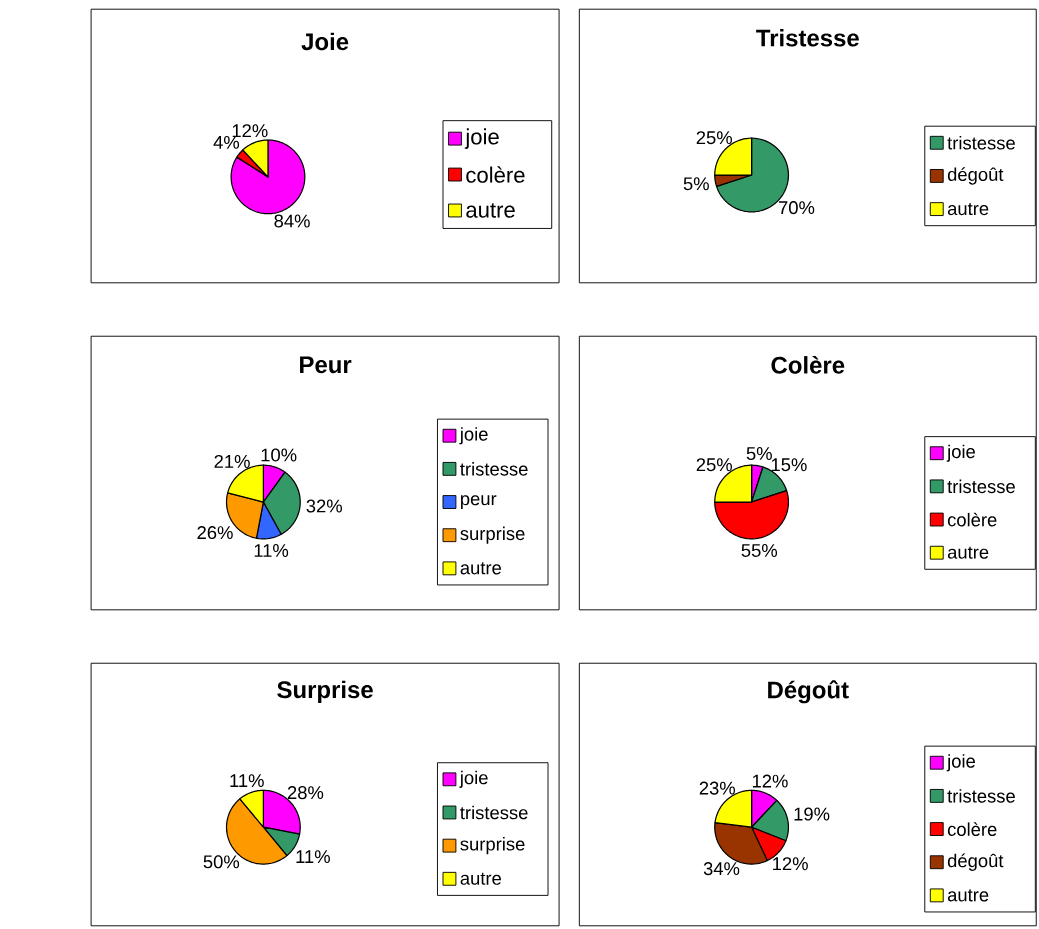  I want to click on data-label: 10%, so click(279, 455).